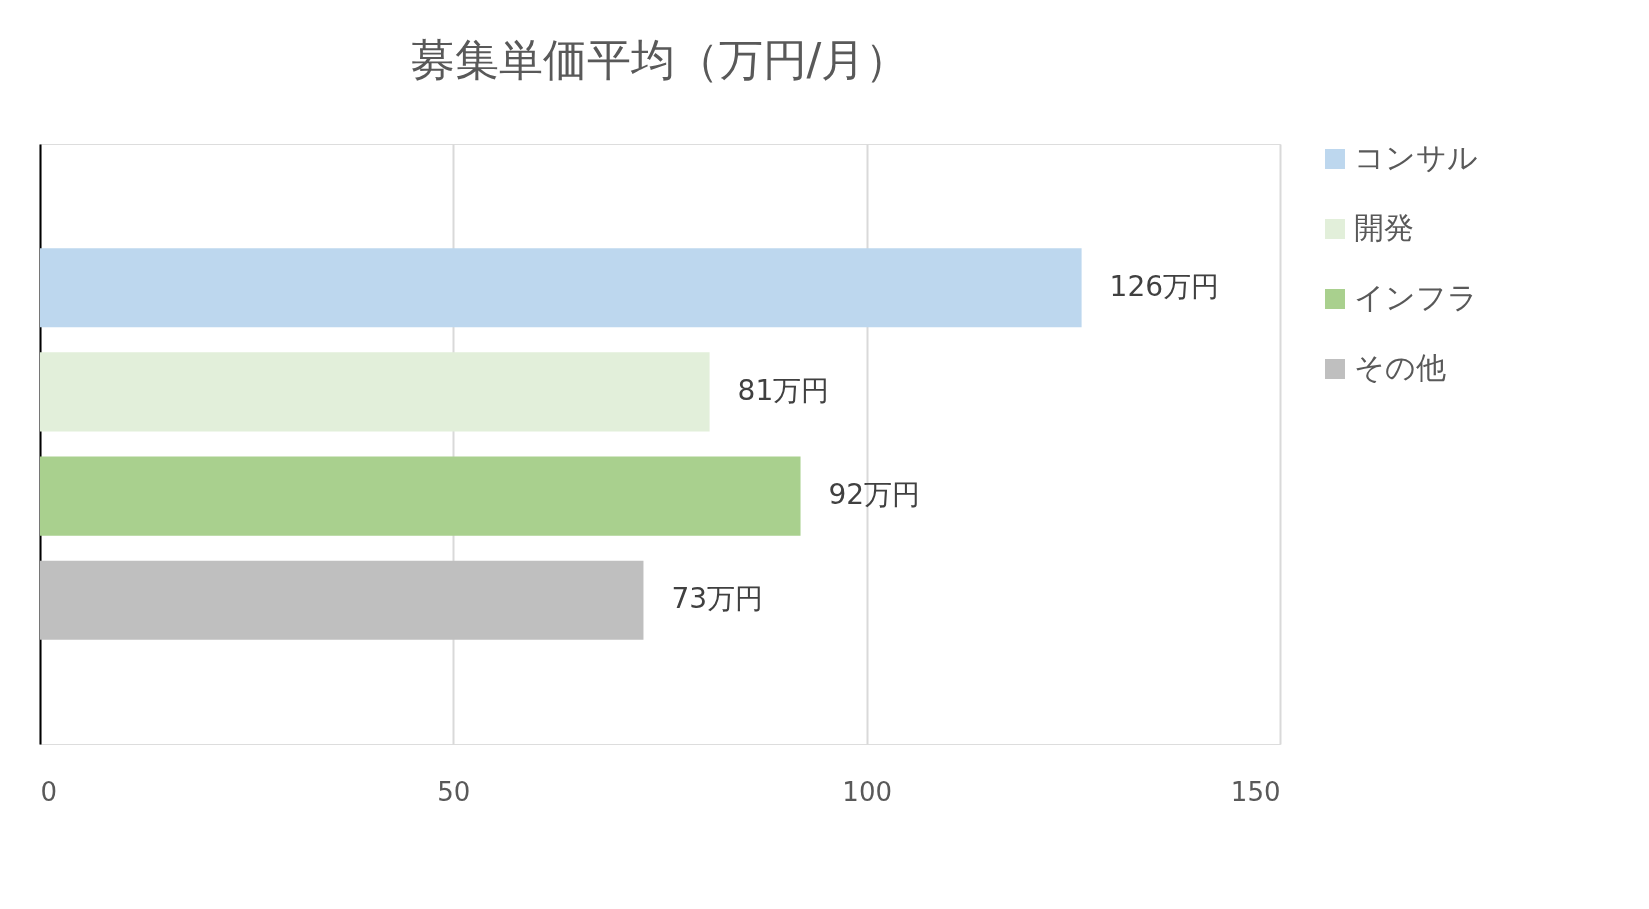  I want to click on x-tick-label: 150, so click(1255, 791).